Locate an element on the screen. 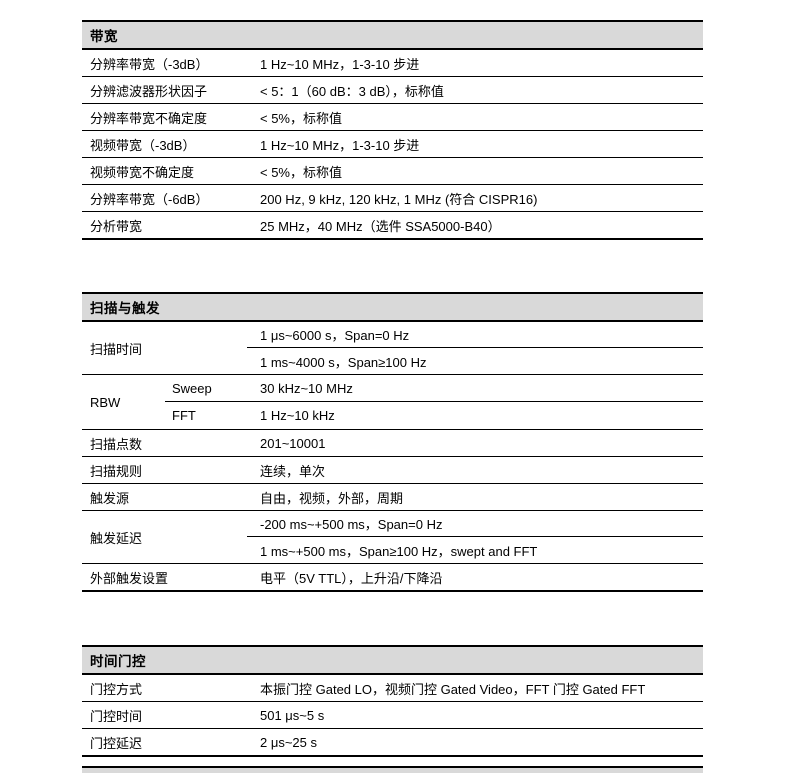  time-gating-table-header: 时间门控 is located at coordinates (392, 661).